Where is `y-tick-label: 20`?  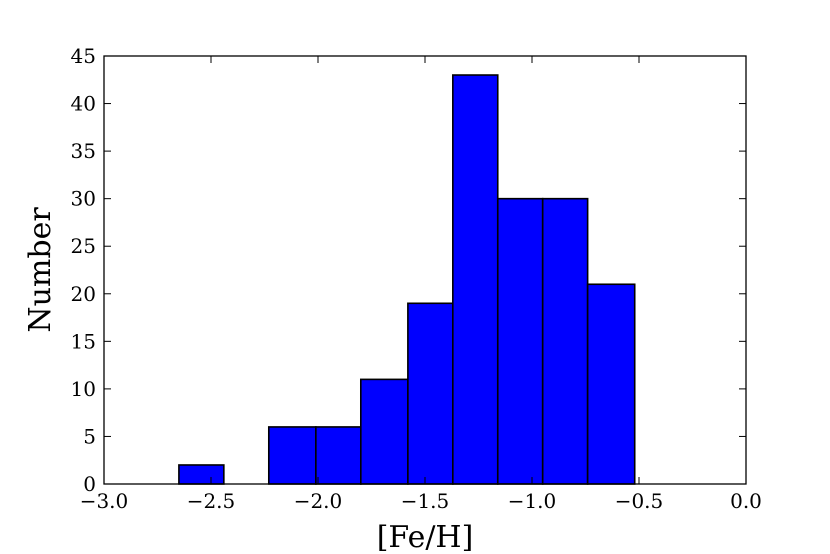 y-tick-label: 20 is located at coordinates (83, 294).